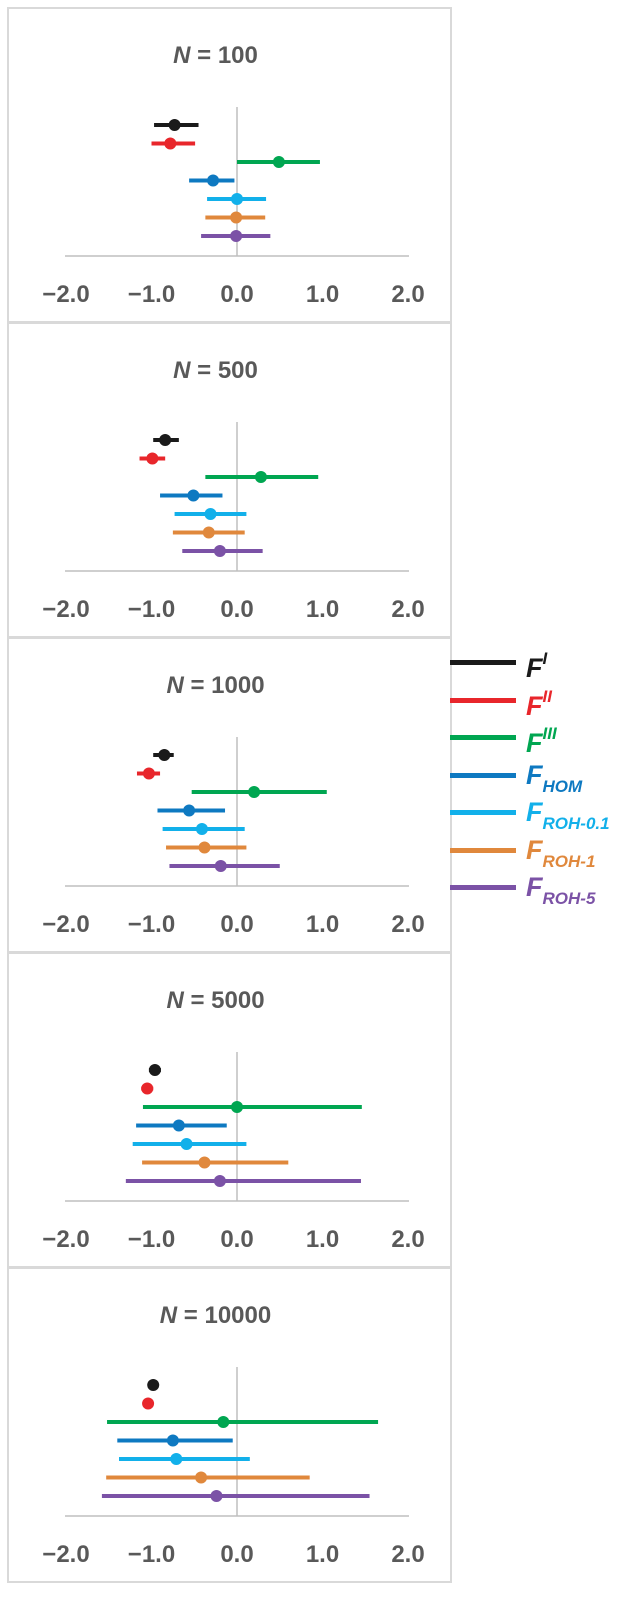 The width and height of the screenshot is (644, 1617). I want to click on panel-title: N = 500, so click(215, 370).